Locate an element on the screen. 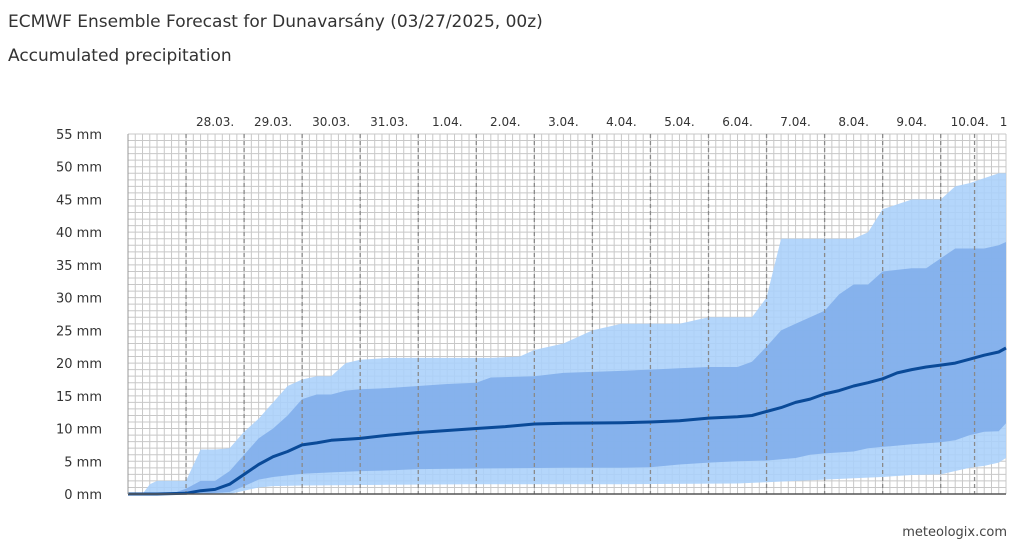 The image size is (1024, 546). y-tick-label: 25 mm is located at coordinates (79, 331).